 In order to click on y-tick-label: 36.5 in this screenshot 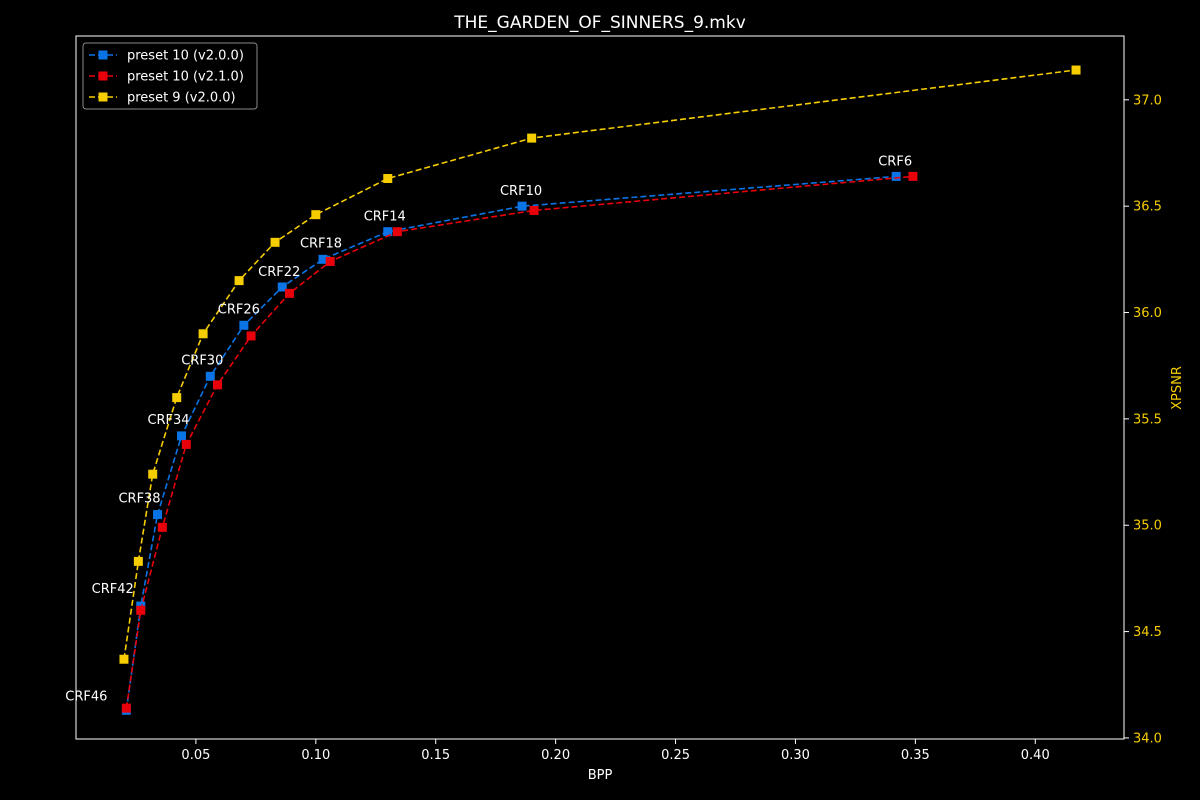, I will do `click(1147, 207)`.